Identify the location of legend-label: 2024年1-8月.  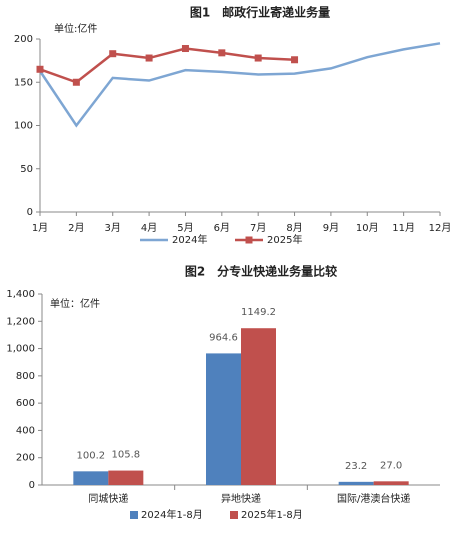
(172, 514).